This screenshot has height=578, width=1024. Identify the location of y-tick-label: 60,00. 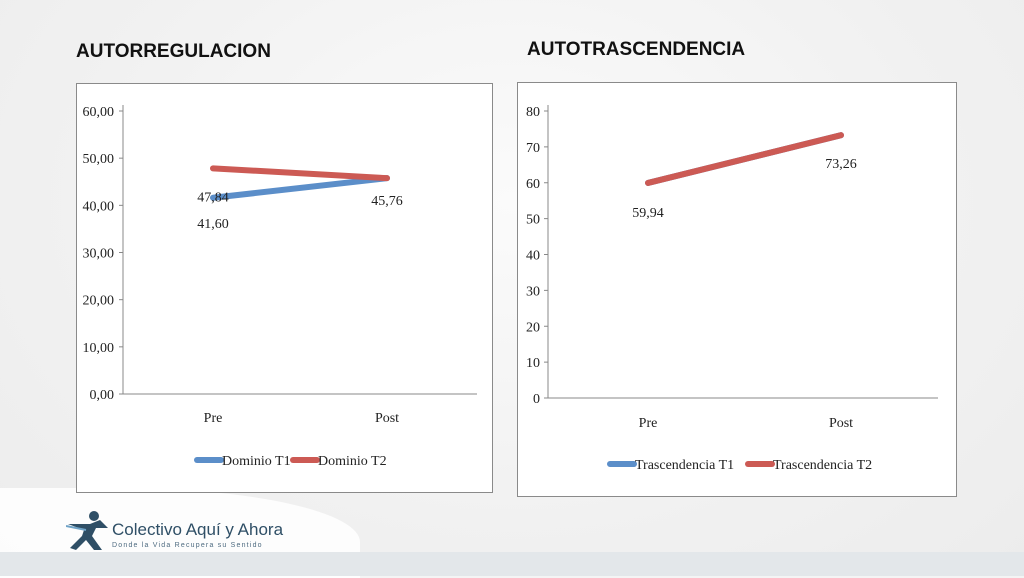
(99, 112).